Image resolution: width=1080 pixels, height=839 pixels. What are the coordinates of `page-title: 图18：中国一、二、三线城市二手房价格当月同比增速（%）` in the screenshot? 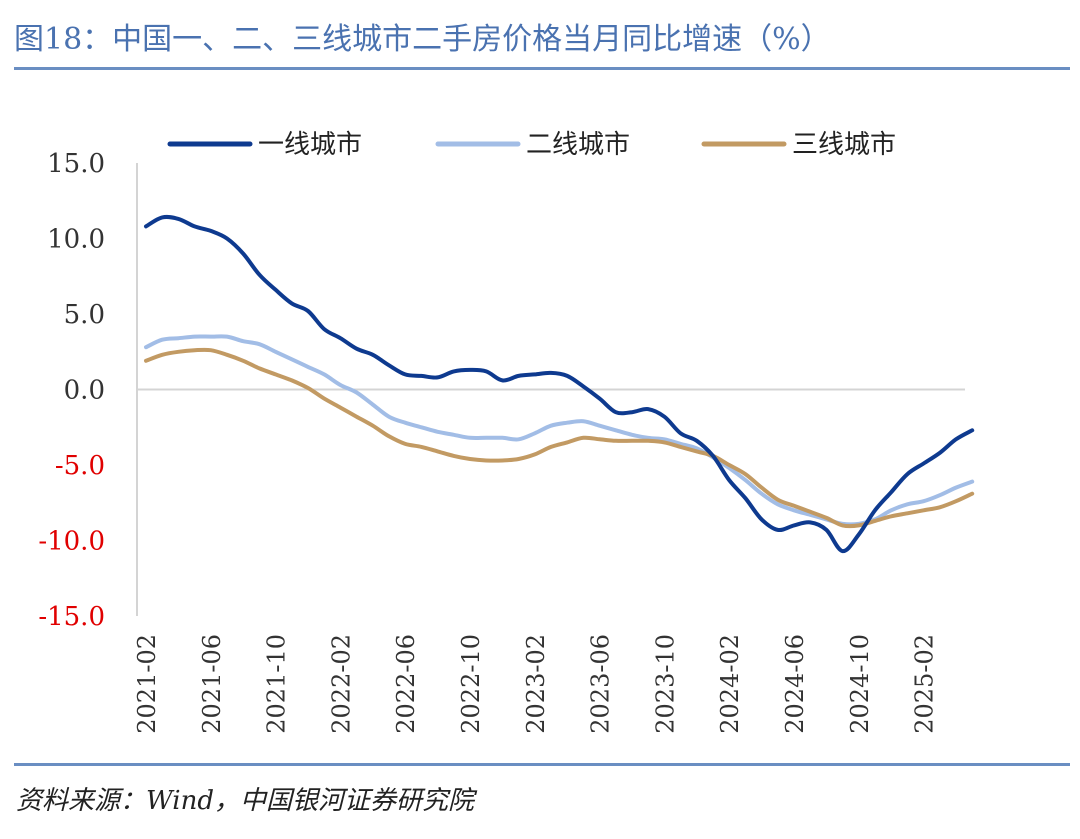 It's located at (422, 39).